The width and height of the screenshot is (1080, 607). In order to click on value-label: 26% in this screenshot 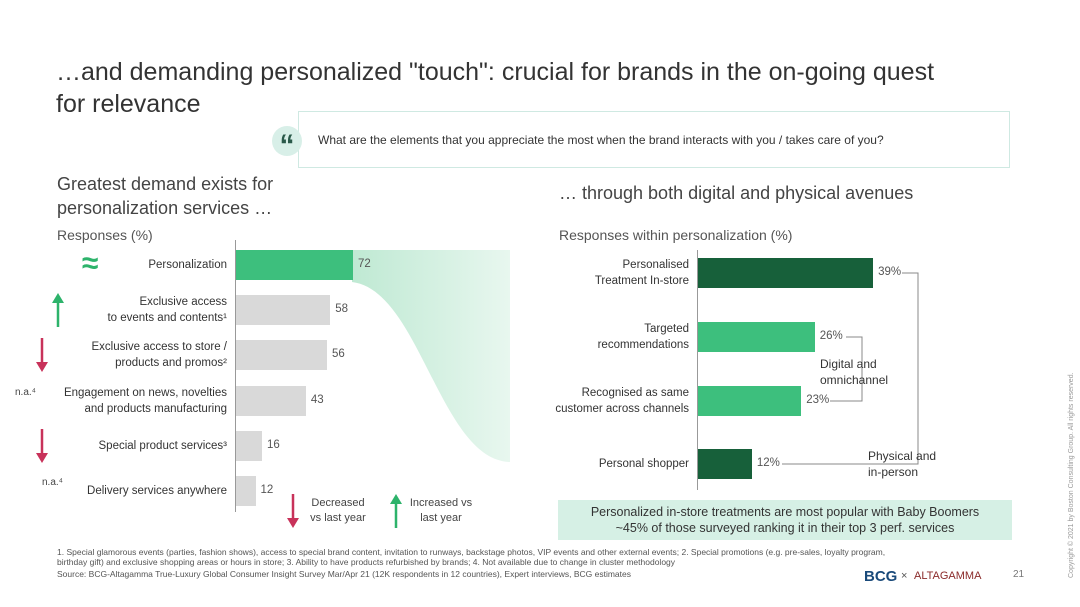, I will do `click(831, 336)`.